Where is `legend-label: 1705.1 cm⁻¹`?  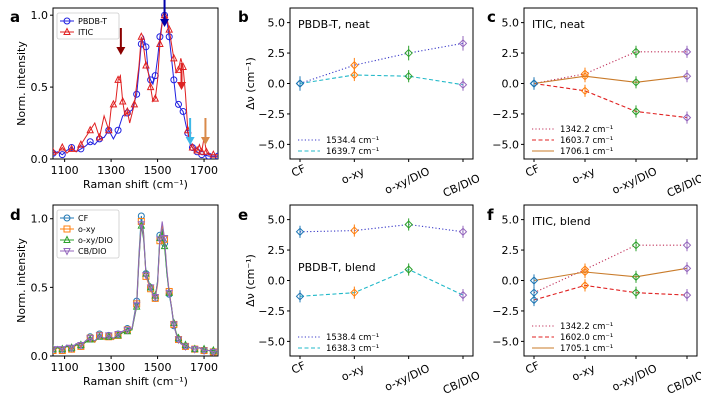
legend-label: 1705.1 cm⁻¹ is located at coordinates (586, 349).